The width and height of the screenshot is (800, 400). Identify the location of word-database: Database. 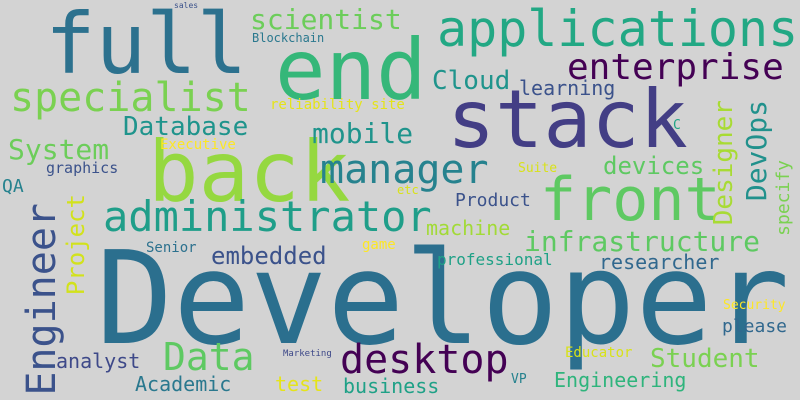
(186, 127).